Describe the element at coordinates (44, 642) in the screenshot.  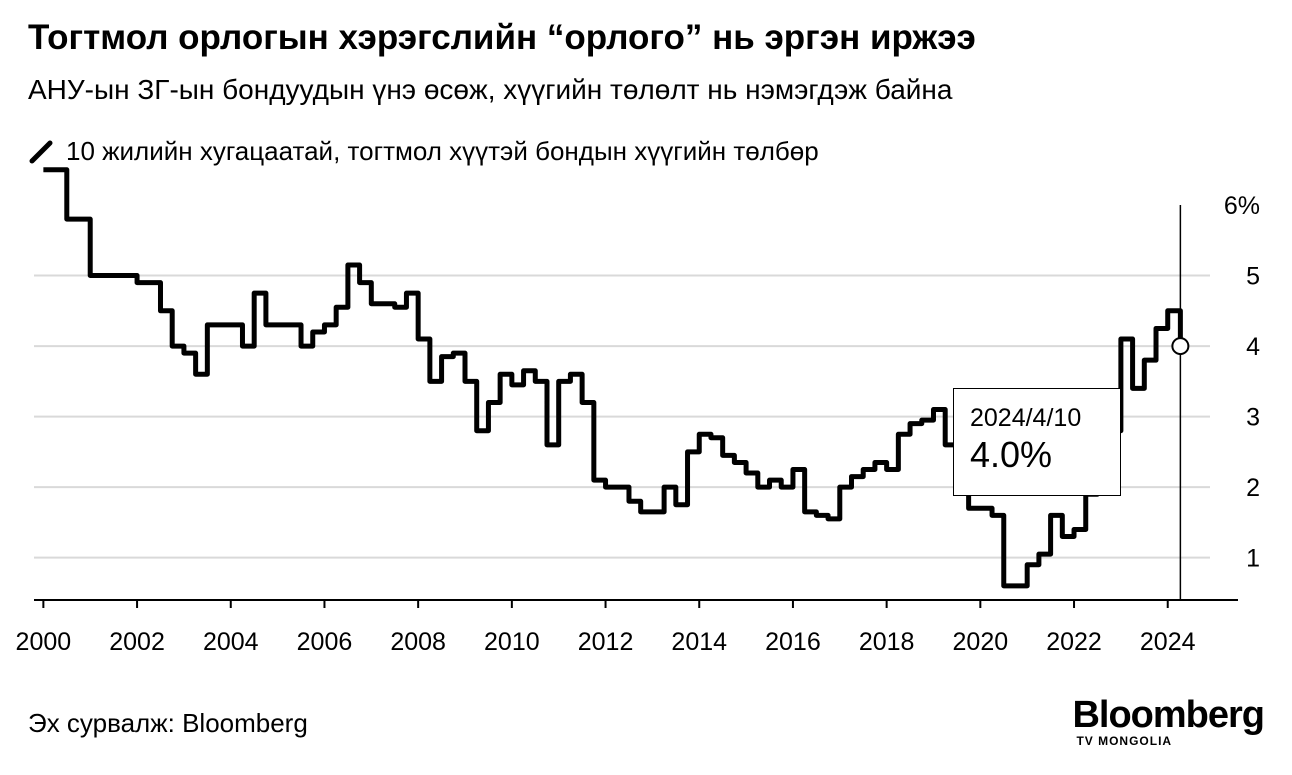
I see `x-tick-label: 2000` at that location.